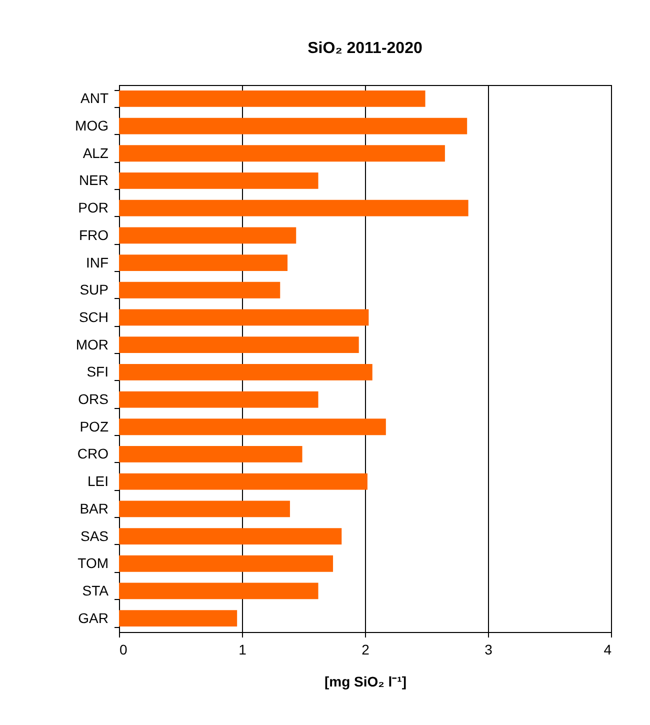  I want to click on chart-title: SiO₂ 2011-2020, so click(365, 48).